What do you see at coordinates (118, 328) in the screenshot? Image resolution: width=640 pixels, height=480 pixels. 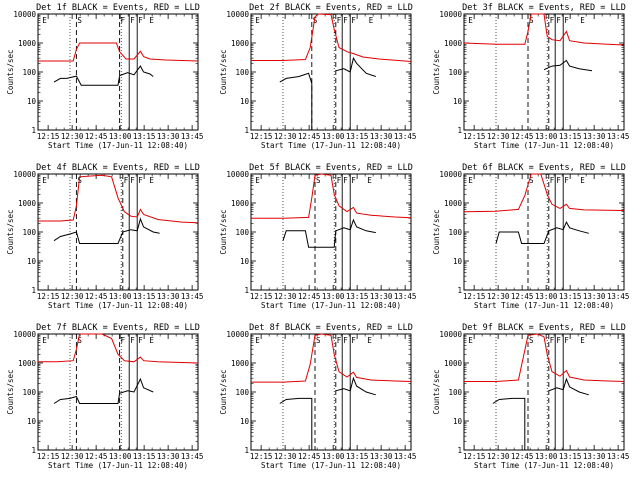 I see `chart-title: Det 7f BLACK = Events, RED = LLD` at bounding box center [118, 328].